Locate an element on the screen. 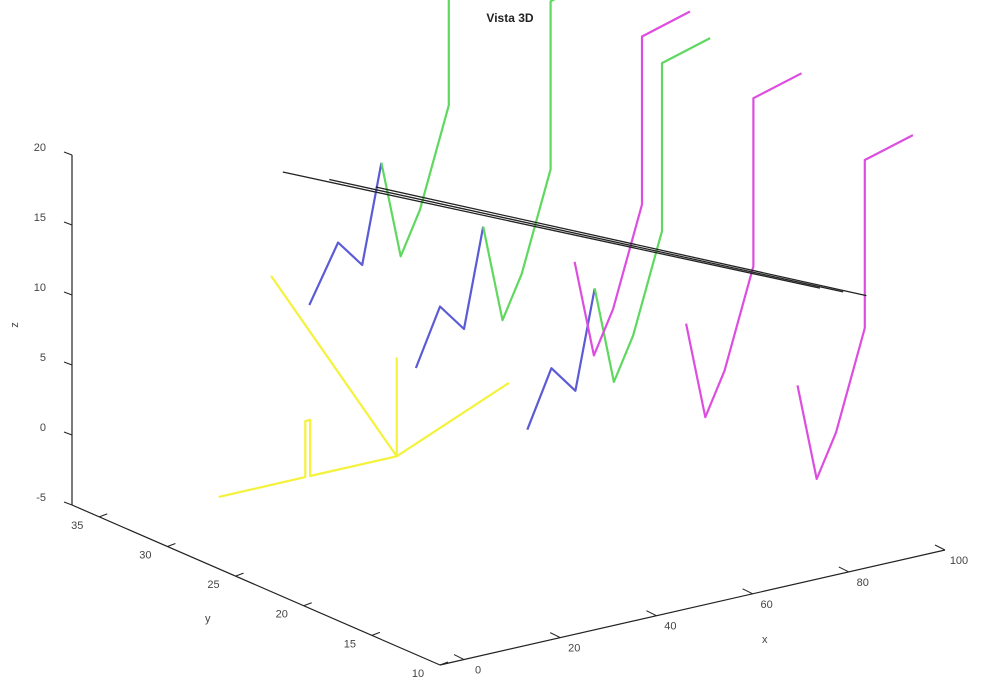  y-tick-label: 35 is located at coordinates (77, 526).